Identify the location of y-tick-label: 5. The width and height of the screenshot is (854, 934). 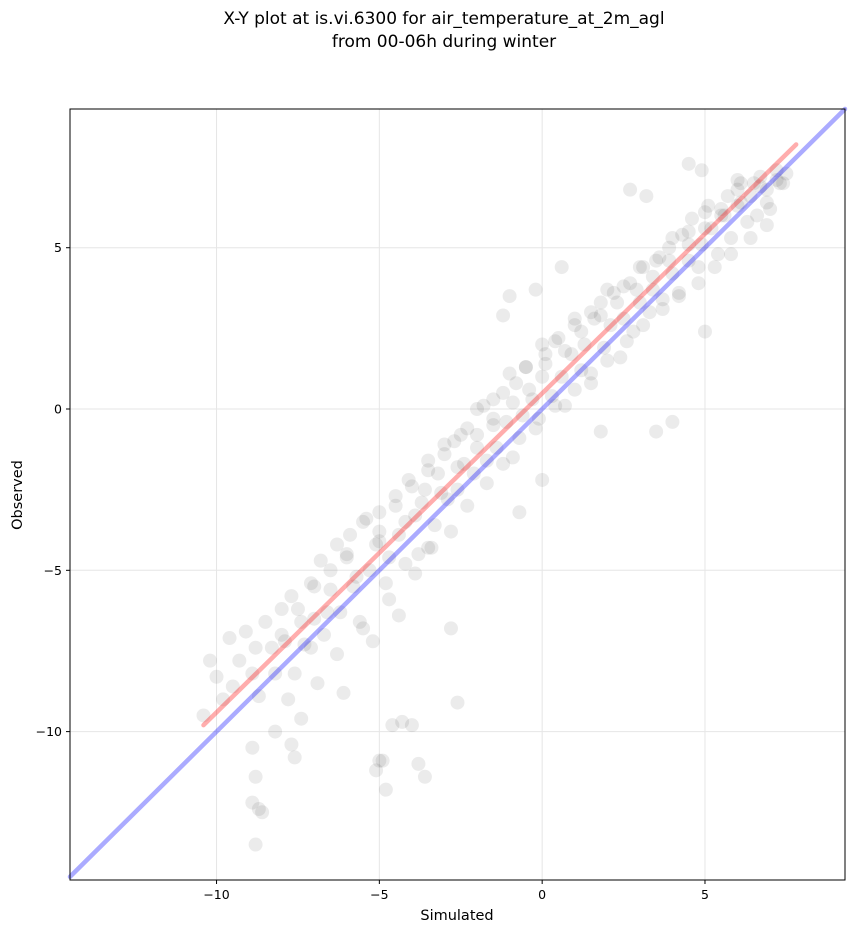
(58, 247).